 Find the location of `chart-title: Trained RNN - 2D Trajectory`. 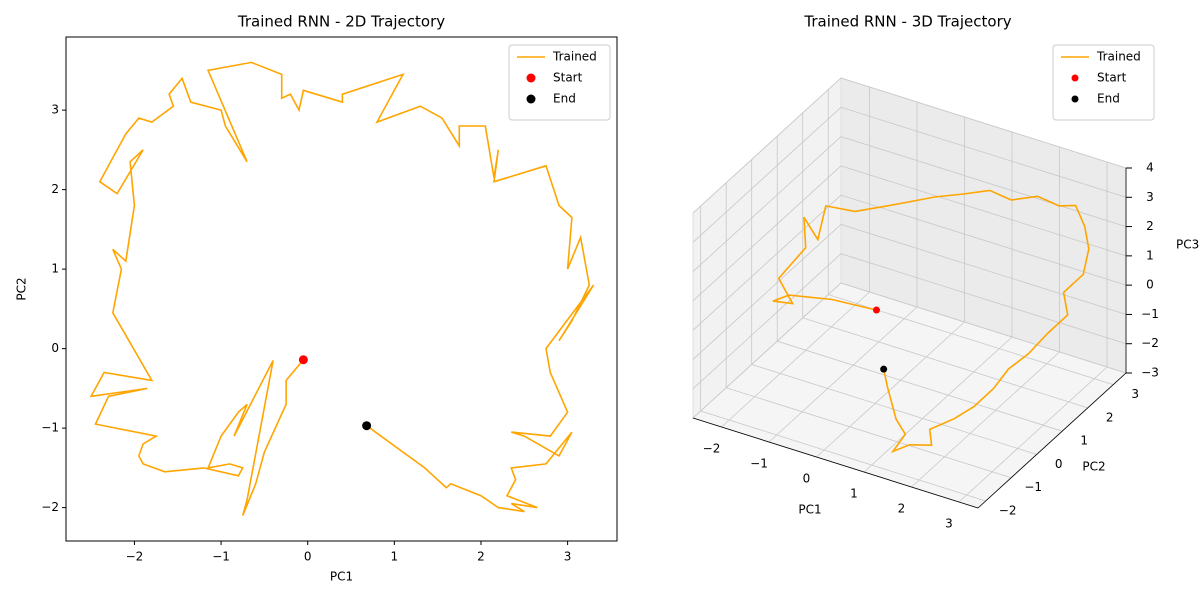

chart-title: Trained RNN - 2D Trajectory is located at coordinates (341, 22).